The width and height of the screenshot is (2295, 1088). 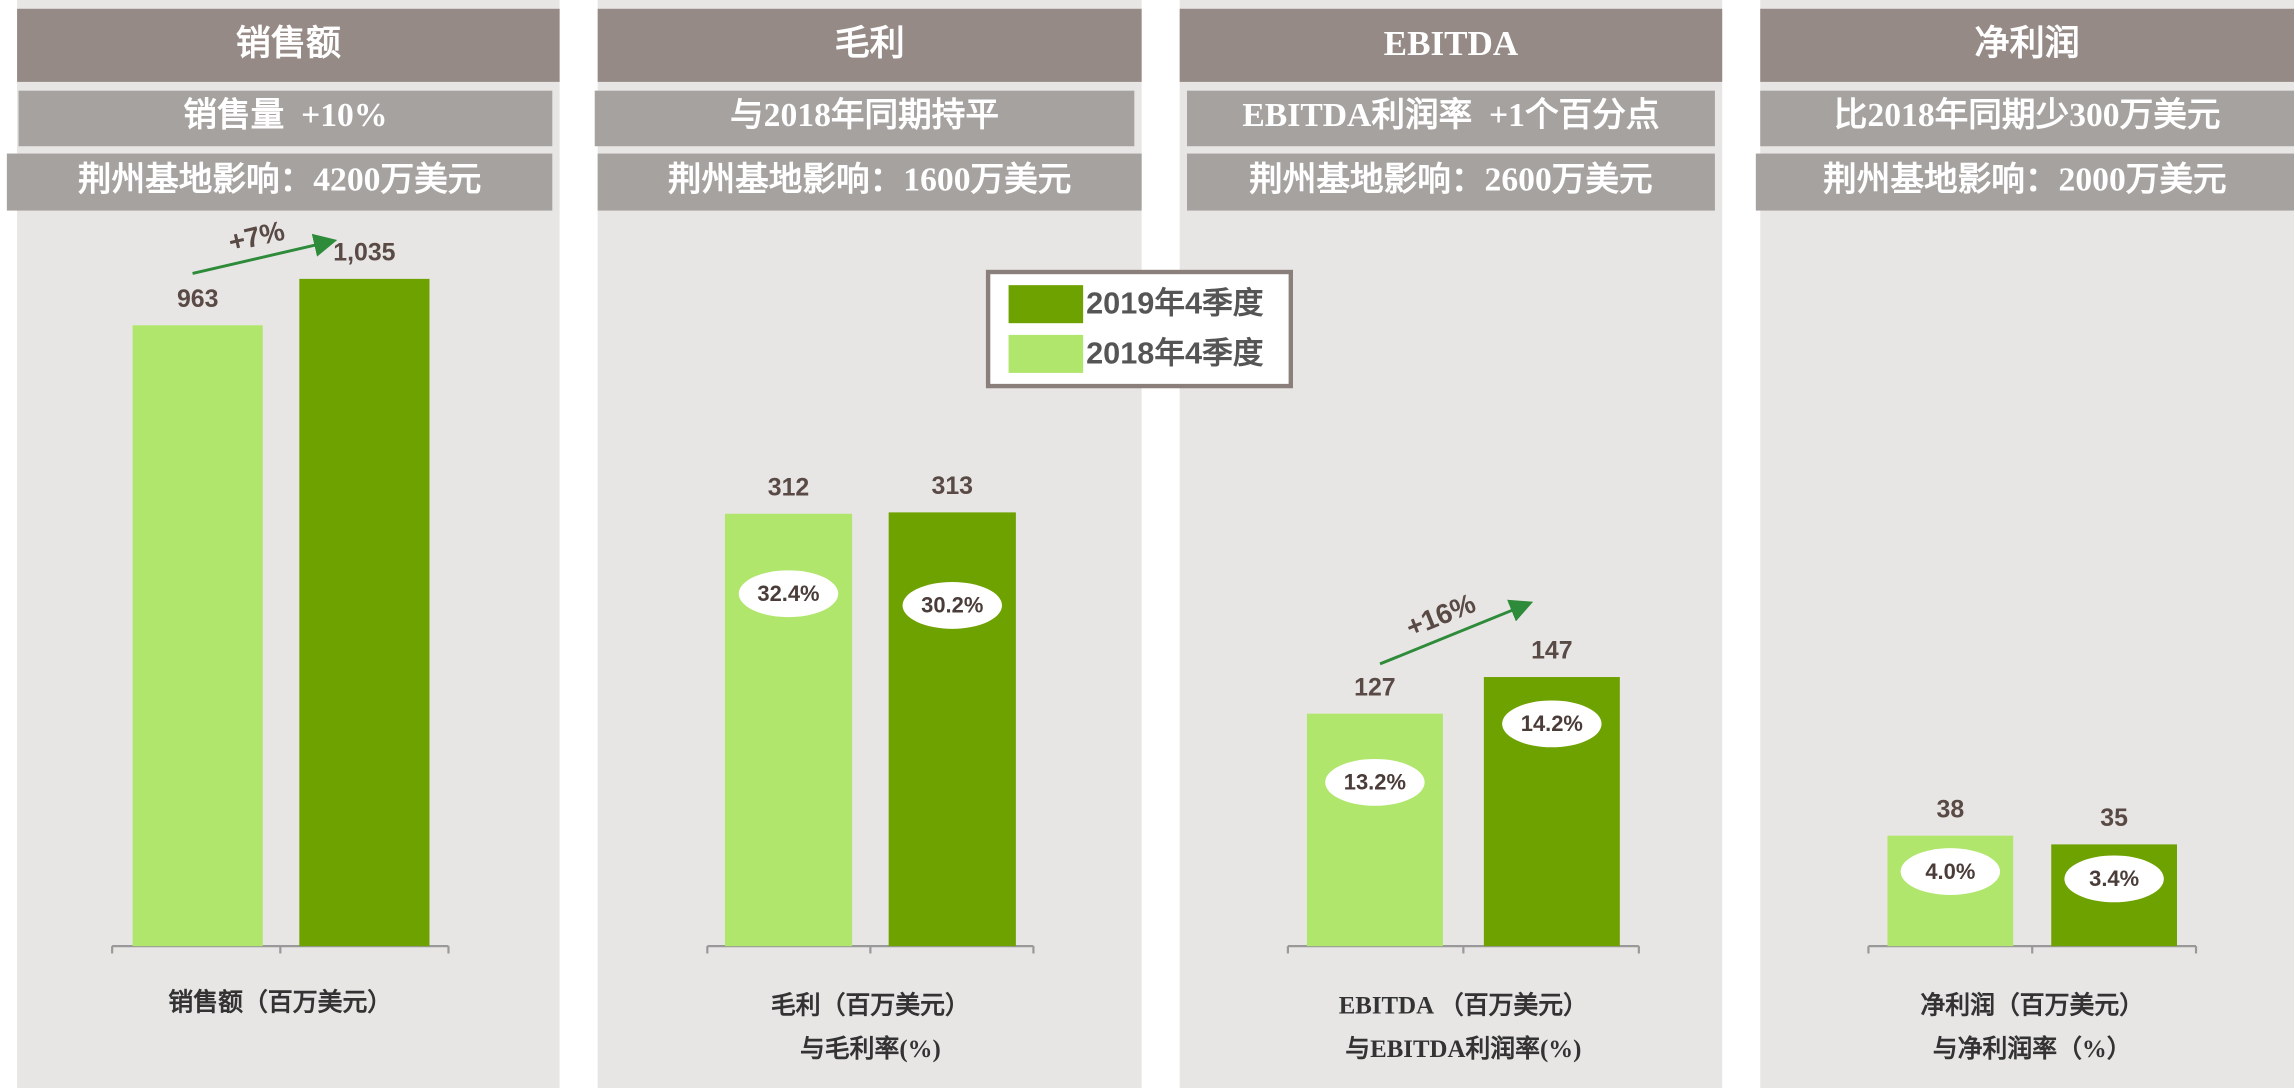 I want to click on x-axis-label: 与净利润率（%）, so click(x=2032, y=1048).